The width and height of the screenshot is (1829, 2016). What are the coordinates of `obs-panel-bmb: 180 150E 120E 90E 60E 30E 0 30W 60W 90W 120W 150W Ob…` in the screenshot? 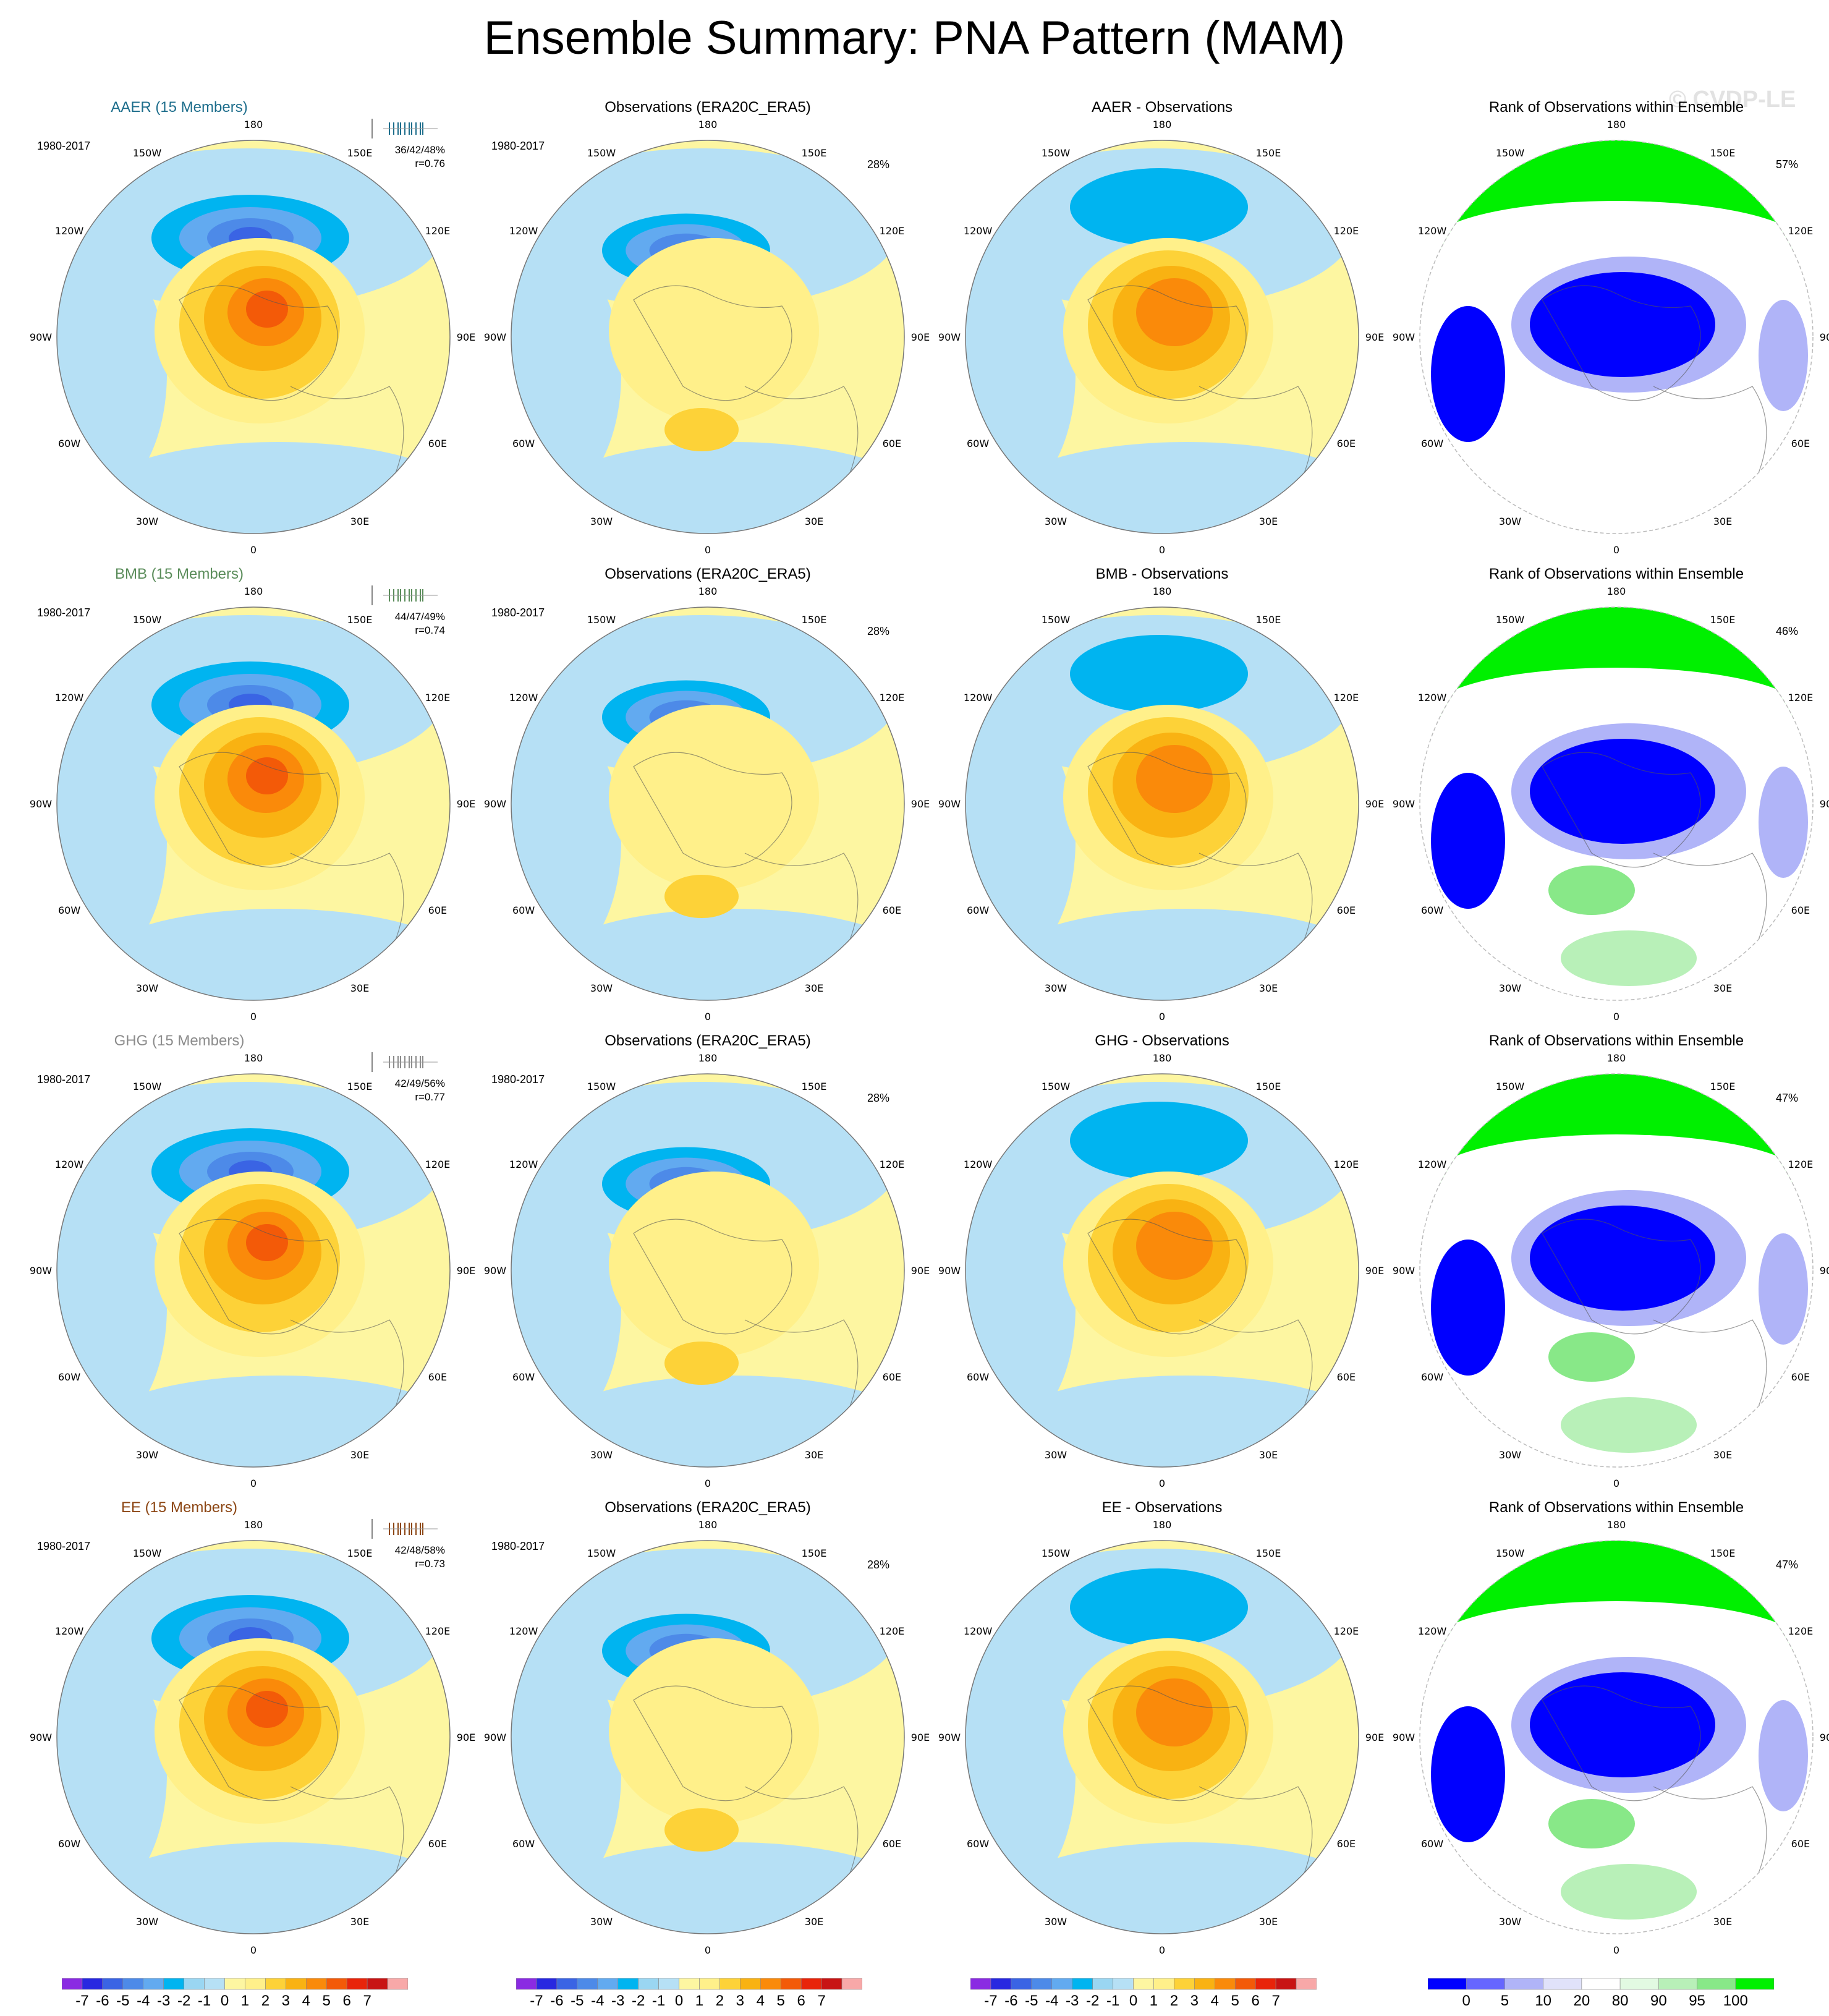 It's located at (707, 801).